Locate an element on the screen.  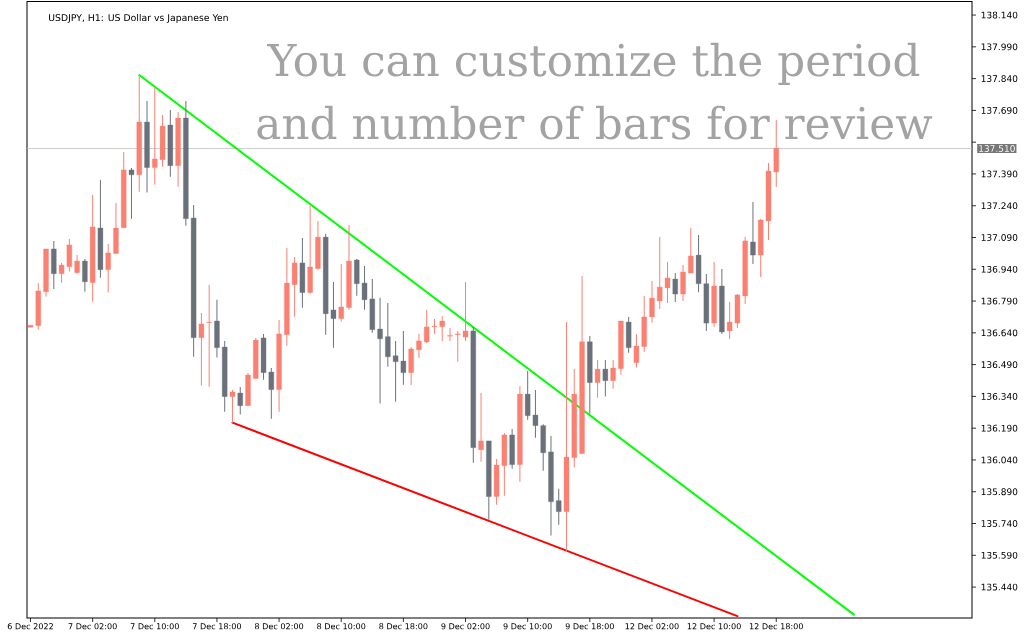
x-tick-label: 9 Dec 18:00 is located at coordinates (589, 626).